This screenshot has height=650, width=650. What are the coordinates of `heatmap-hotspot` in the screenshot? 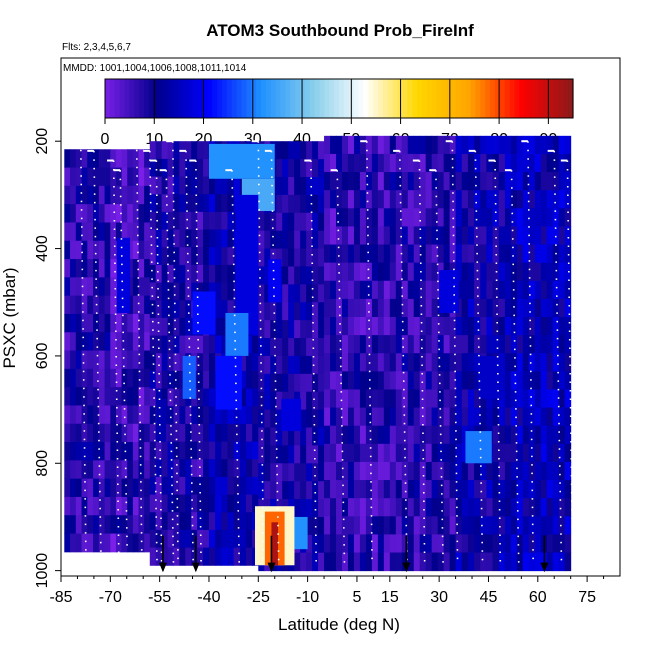 It's located at (228, 382).